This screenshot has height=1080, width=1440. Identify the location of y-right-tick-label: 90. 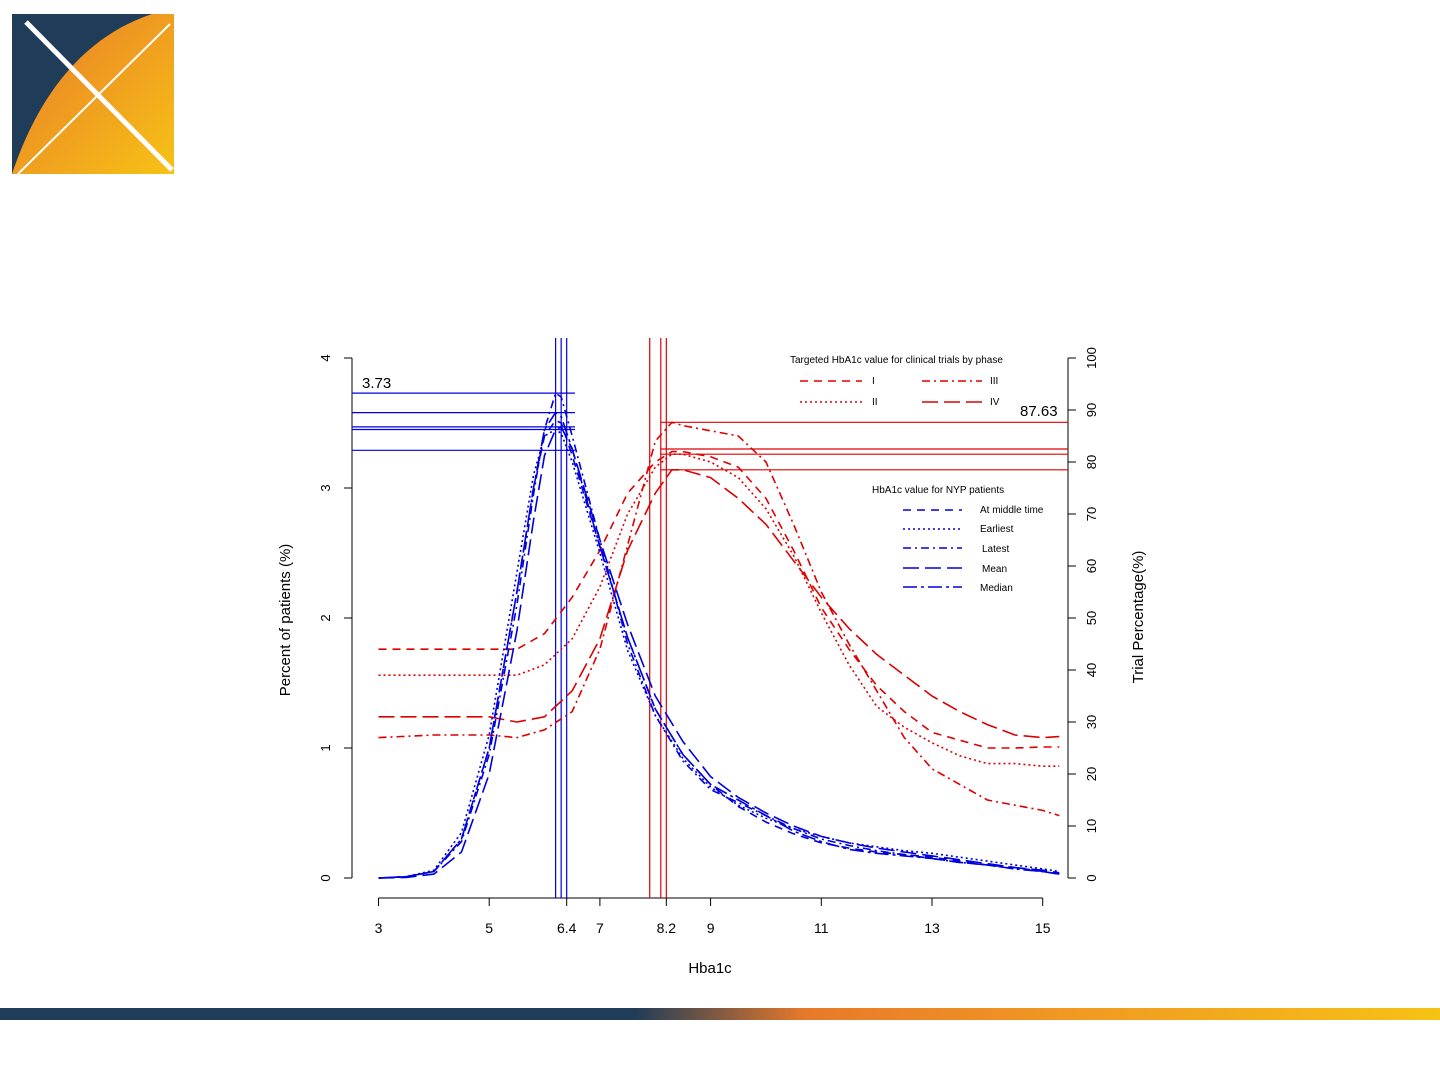
(1091, 410).